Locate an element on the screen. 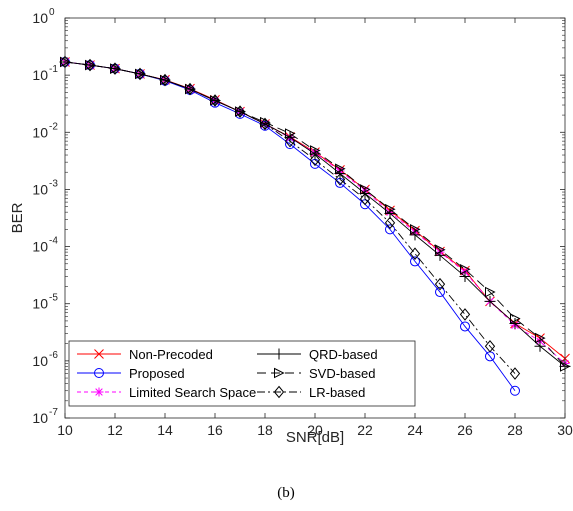  x-tick-label: 20 is located at coordinates (315, 430).